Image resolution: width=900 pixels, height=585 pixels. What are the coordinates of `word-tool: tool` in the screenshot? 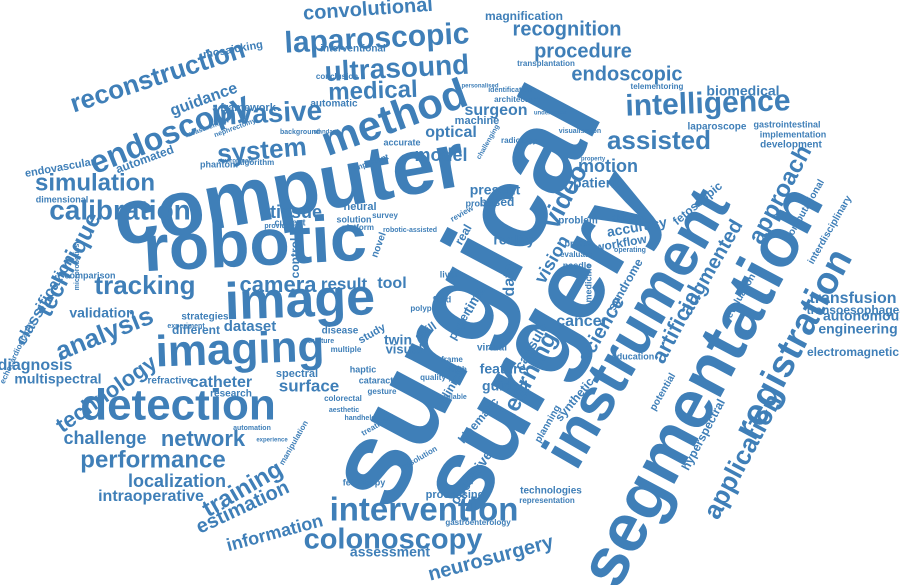 It's located at (391, 283).